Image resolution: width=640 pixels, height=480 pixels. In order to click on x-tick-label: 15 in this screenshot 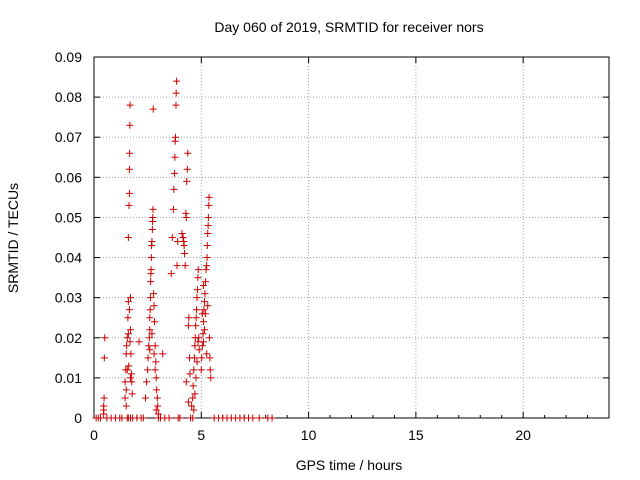, I will do `click(416, 435)`.